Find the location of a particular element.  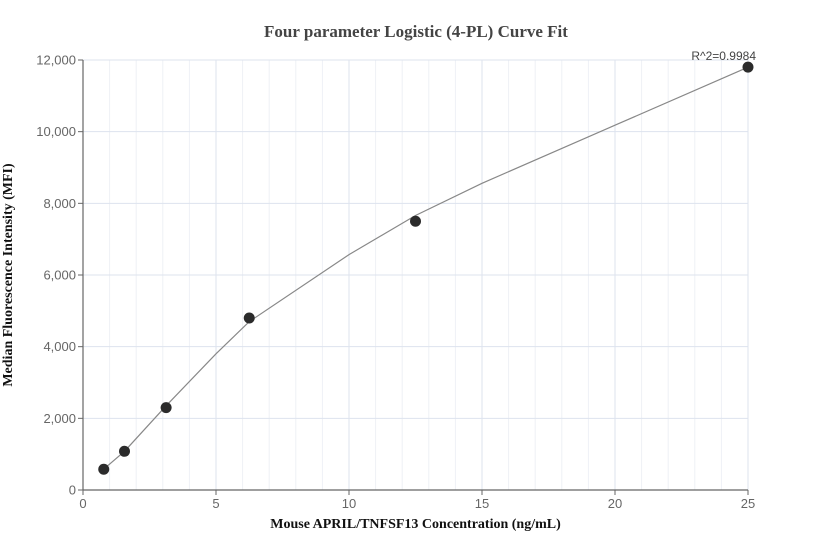

x-tick-label: 20 is located at coordinates (615, 503).